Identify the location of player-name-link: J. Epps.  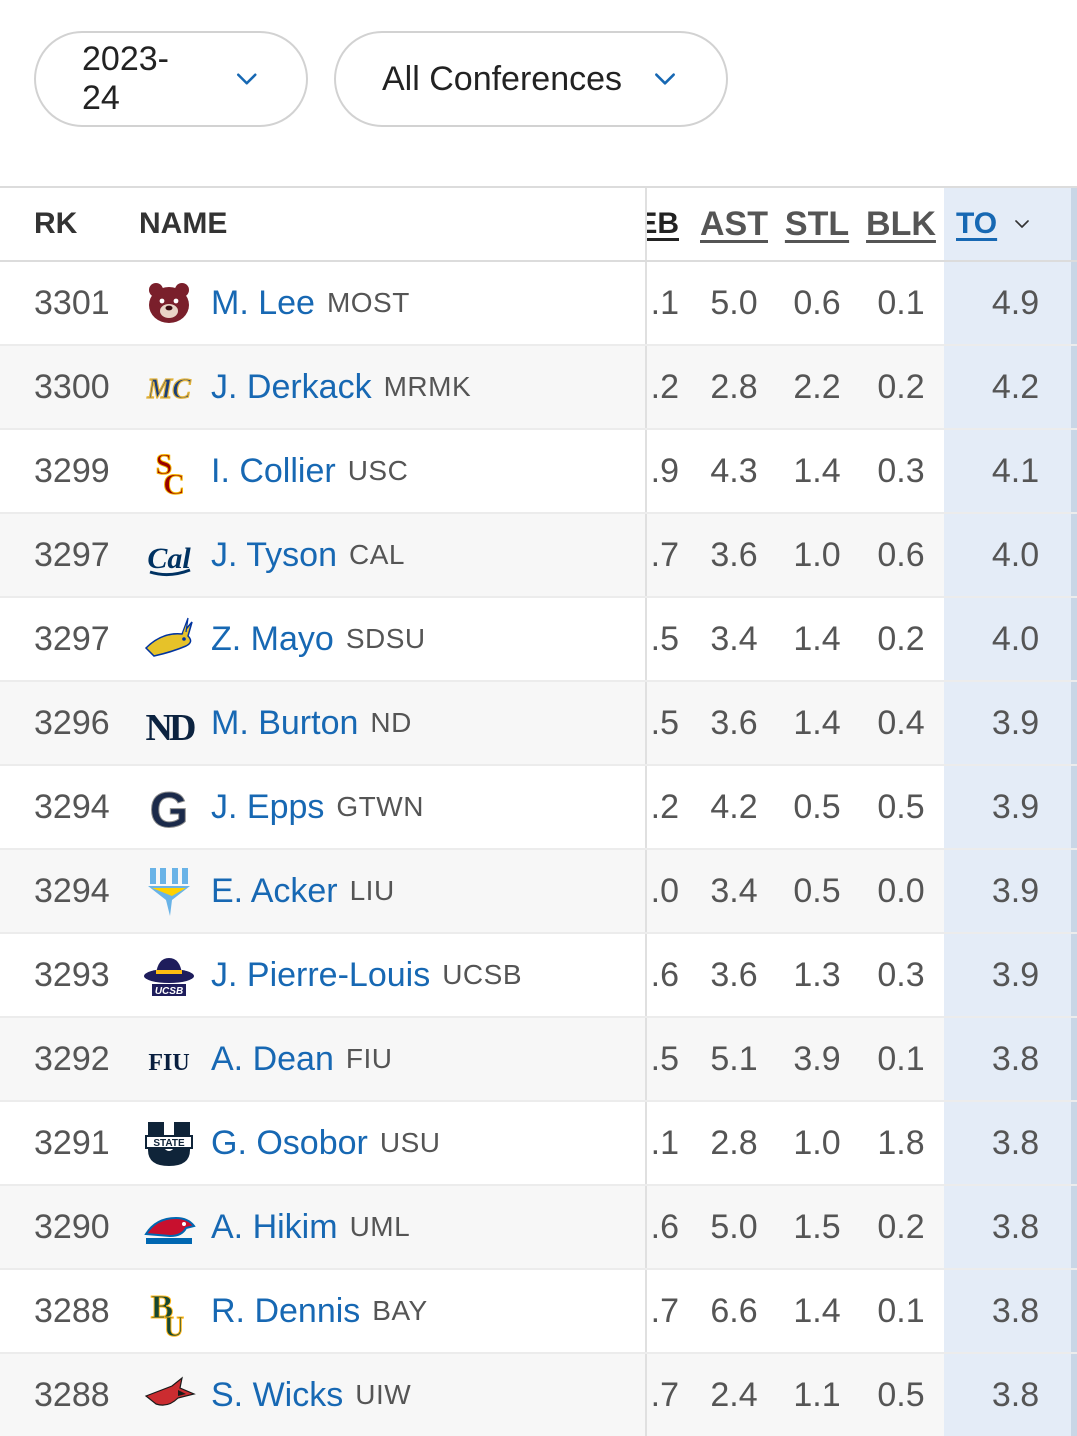
(268, 806).